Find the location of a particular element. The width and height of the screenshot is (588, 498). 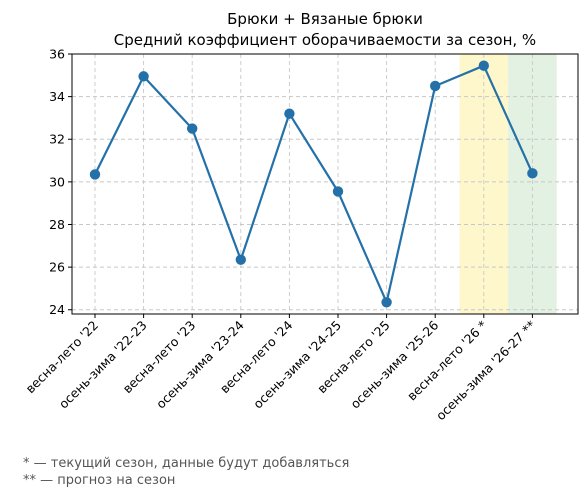

y-axis: 24 26 28 30 32 34 36 is located at coordinates (60, 182).